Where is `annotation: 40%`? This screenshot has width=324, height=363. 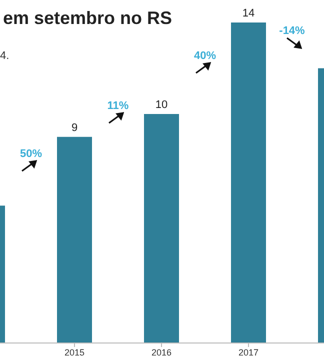
annotation: 40% is located at coordinates (205, 56).